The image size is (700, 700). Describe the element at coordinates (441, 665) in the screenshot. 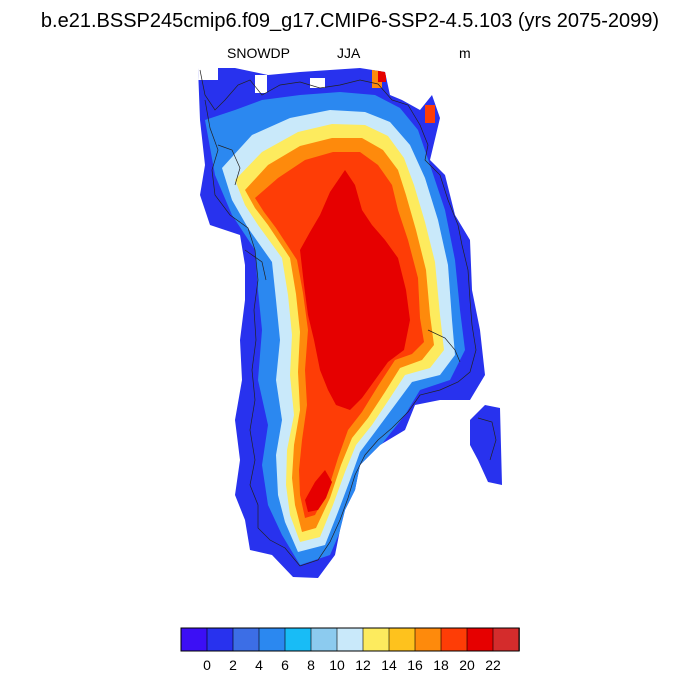

I see `colorbar-tick-label: 18` at that location.